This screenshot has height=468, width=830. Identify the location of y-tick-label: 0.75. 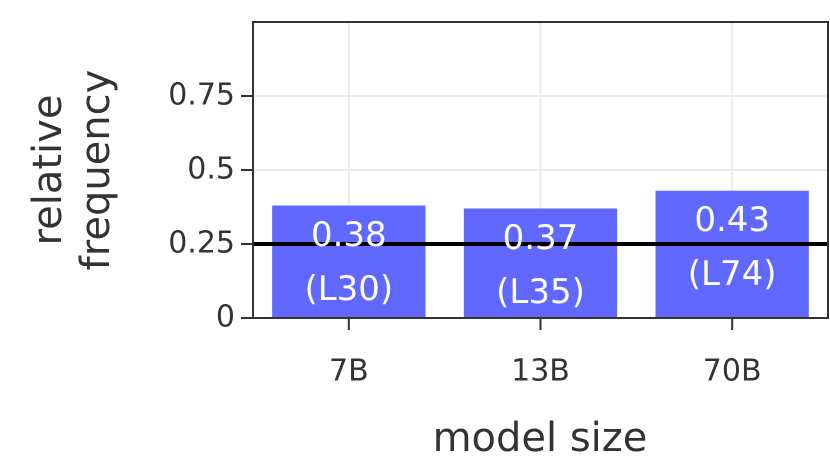
(201, 95).